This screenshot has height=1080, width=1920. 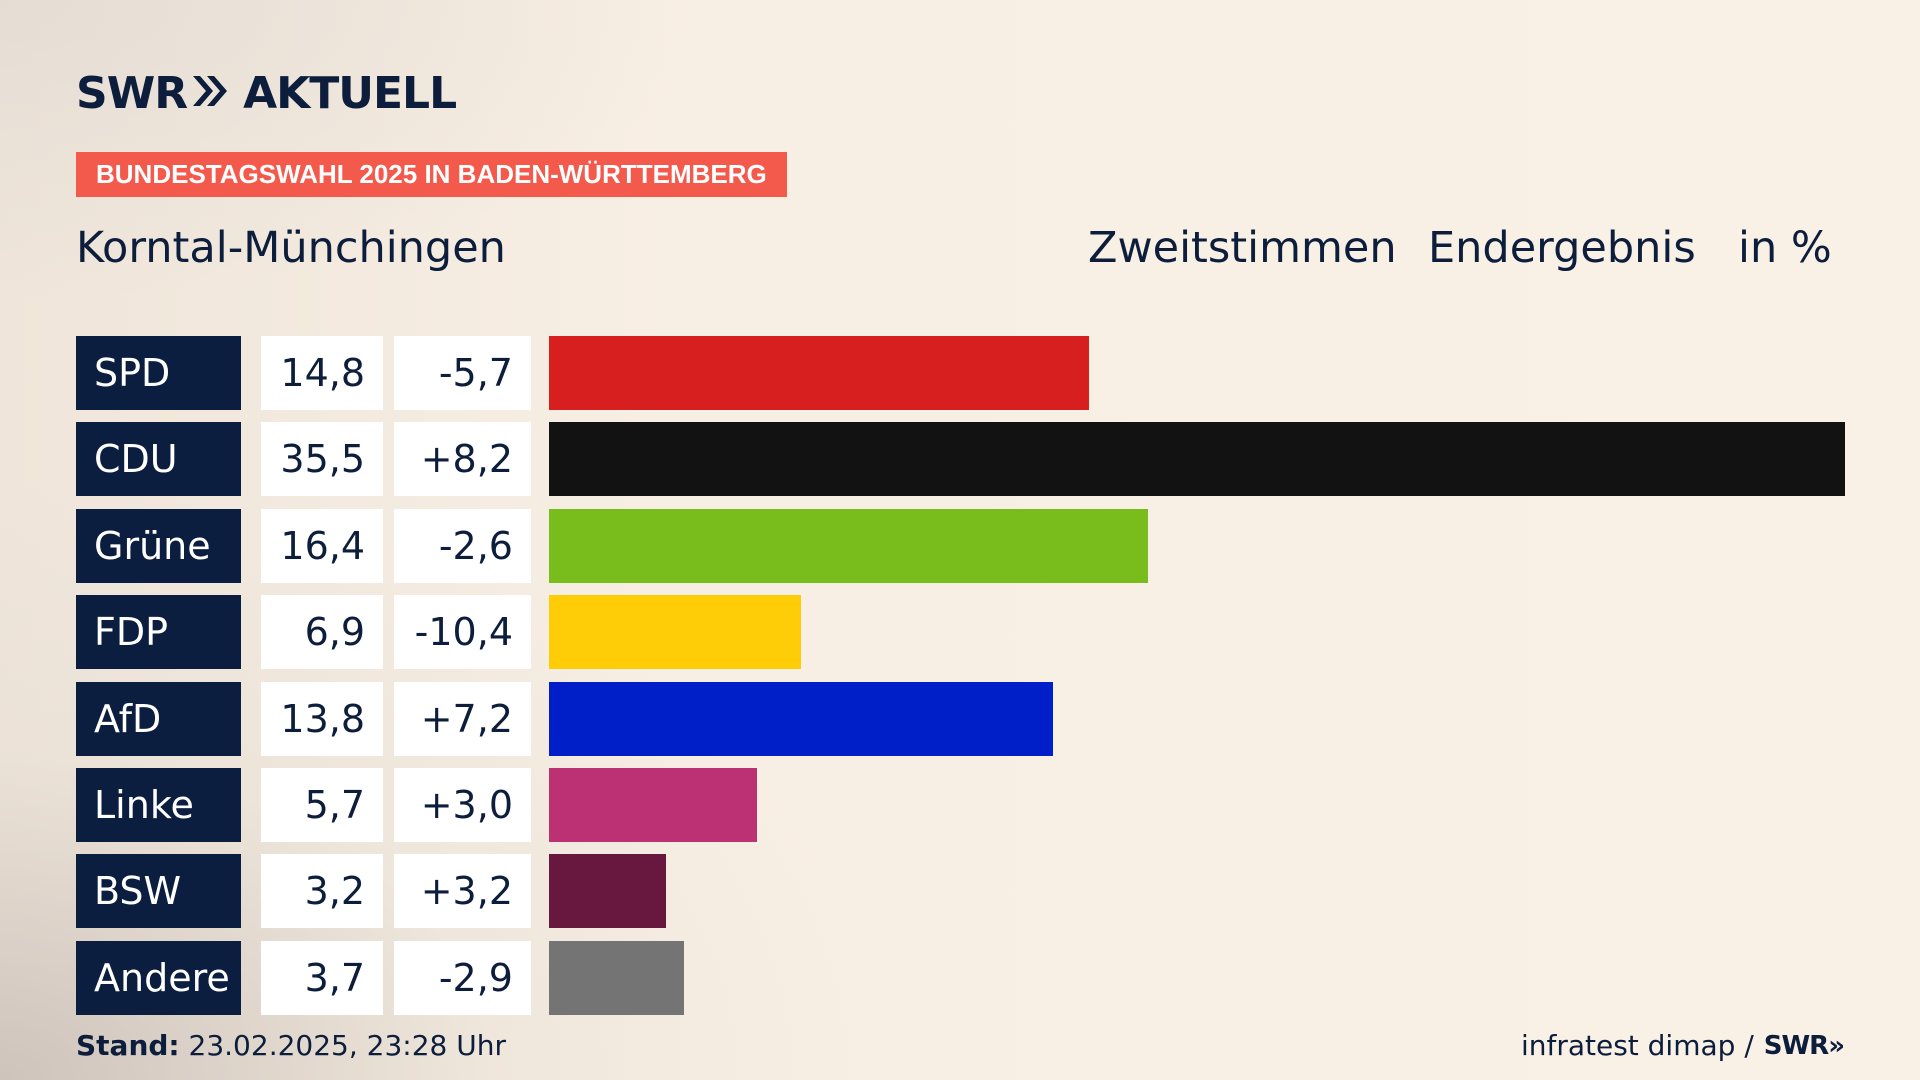 What do you see at coordinates (158, 546) in the screenshot?
I see `party-label: Grüne` at bounding box center [158, 546].